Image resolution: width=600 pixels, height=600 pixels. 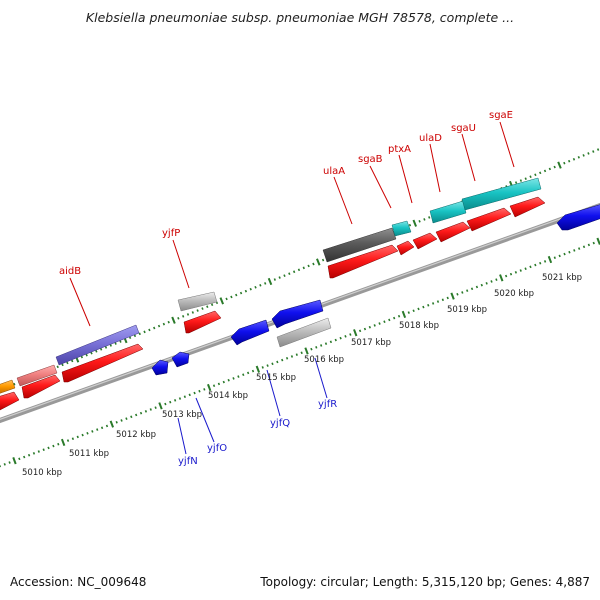 What do you see at coordinates (171, 233) in the screenshot?
I see `gene-label-yjfP: yjfP` at bounding box center [171, 233].